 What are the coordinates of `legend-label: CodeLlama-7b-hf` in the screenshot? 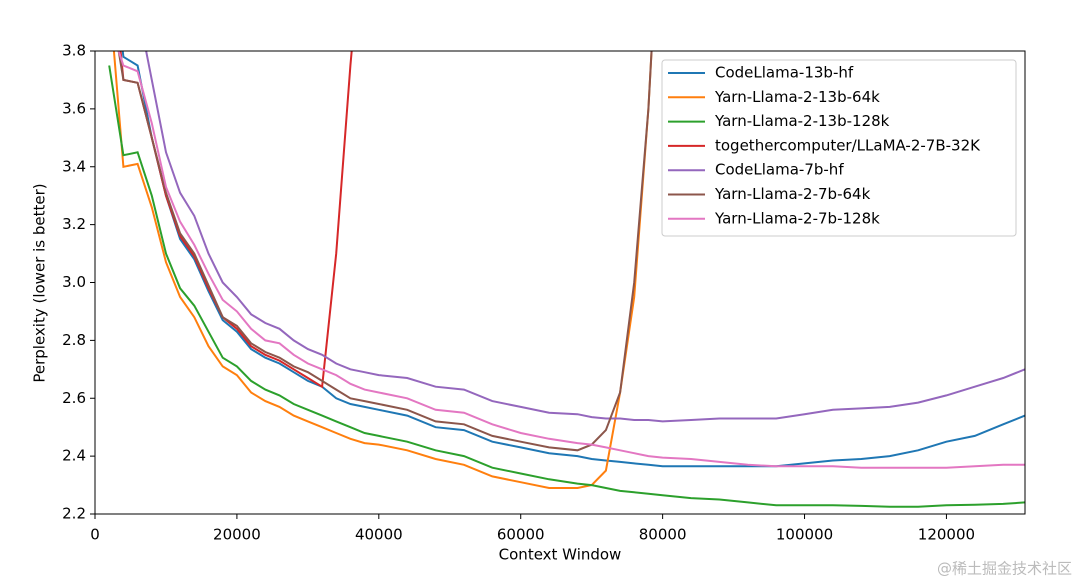 It's located at (779, 170).